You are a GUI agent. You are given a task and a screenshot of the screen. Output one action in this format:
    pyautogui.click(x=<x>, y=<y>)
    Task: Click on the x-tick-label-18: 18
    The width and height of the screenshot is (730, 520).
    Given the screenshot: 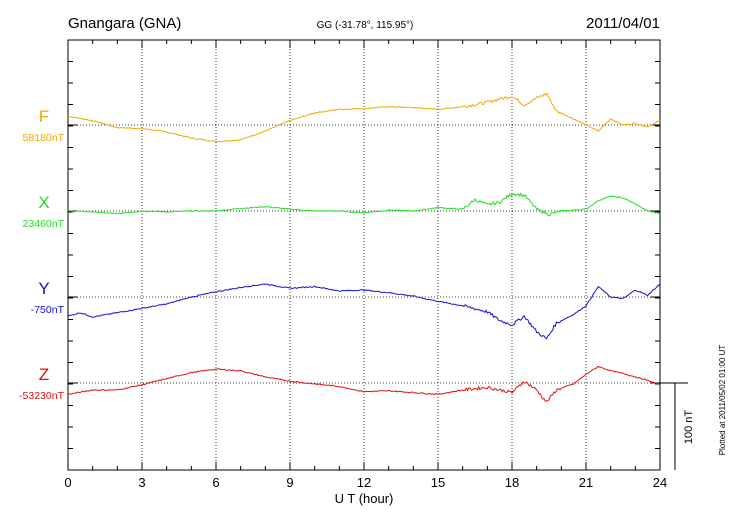 What is the action you would take?
    pyautogui.click(x=512, y=482)
    